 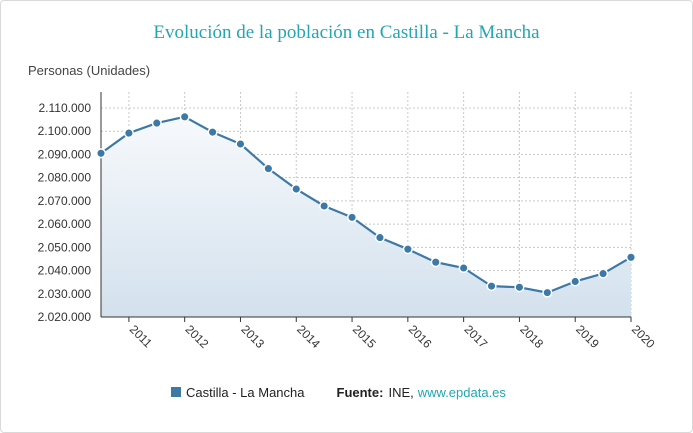 What do you see at coordinates (252, 336) in the screenshot?
I see `x-tick-label: 2013` at bounding box center [252, 336].